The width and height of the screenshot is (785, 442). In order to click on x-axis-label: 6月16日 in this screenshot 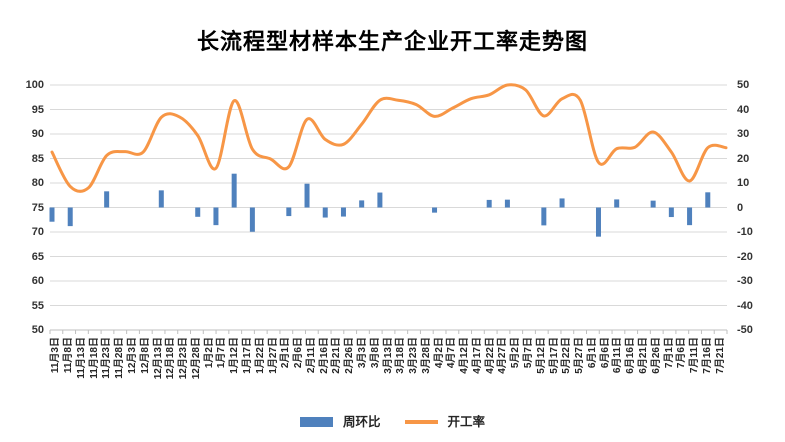, I will do `click(631, 355)`.